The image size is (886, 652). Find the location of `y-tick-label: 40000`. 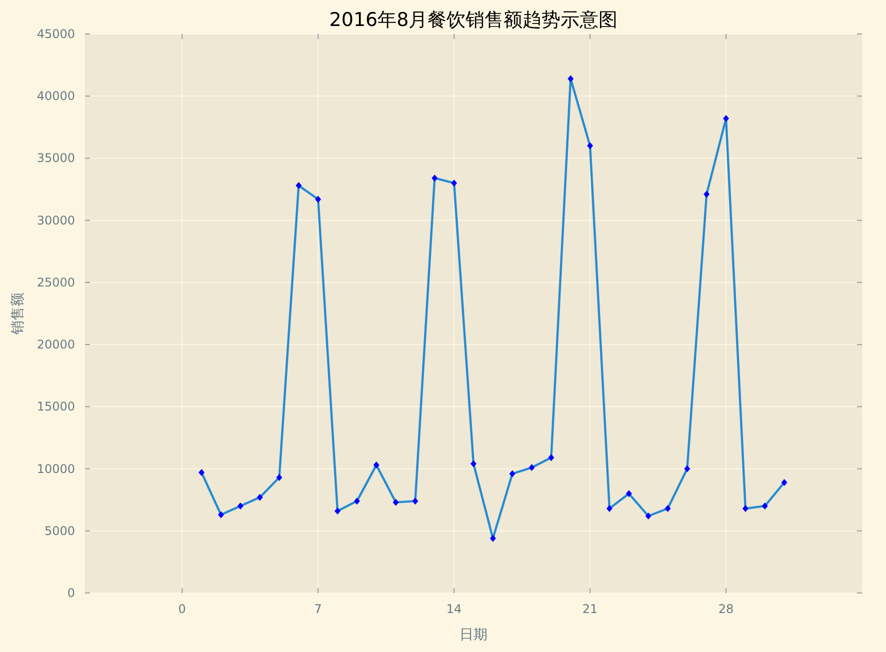

y-tick-label: 40000 is located at coordinates (55, 96).